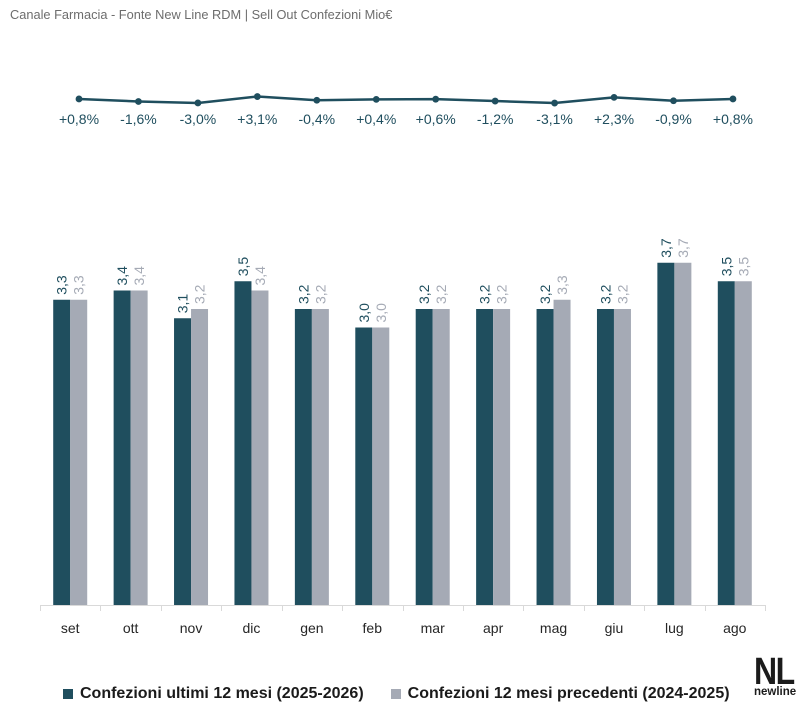 Image resolution: width=799 pixels, height=721 pixels. I want to click on bar-previous-dic, so click(260, 447).